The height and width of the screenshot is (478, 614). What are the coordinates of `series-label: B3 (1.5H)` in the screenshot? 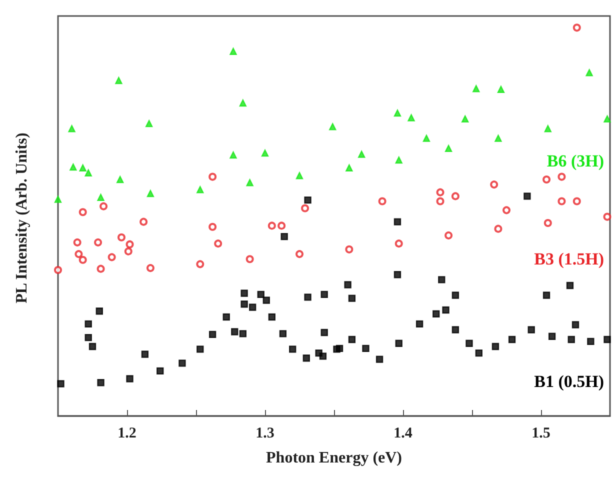 It's located at (569, 258).